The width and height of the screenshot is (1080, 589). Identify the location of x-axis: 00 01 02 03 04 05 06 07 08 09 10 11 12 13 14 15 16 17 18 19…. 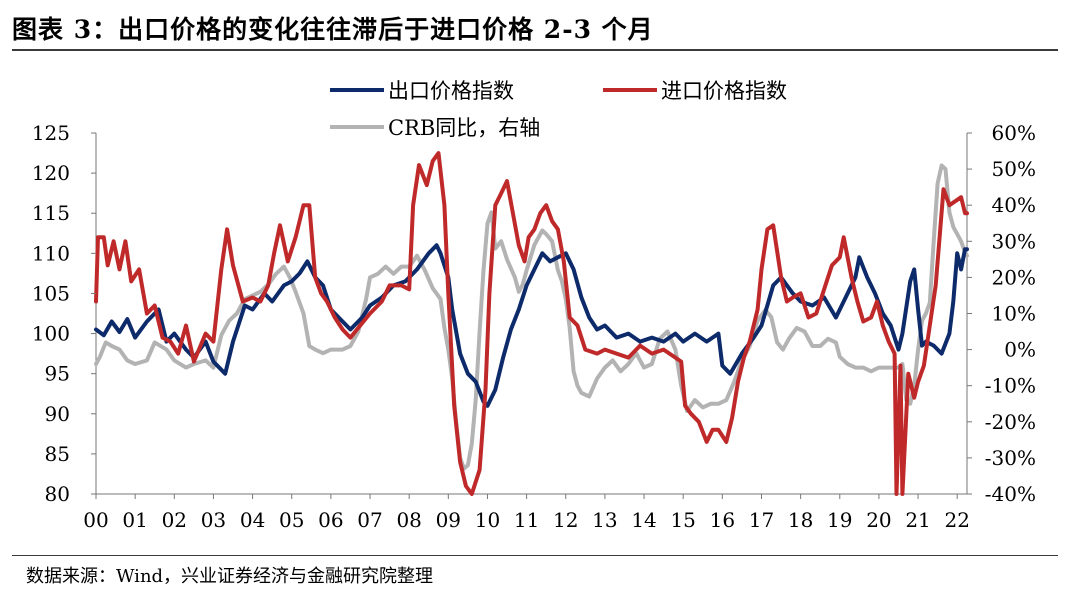
(526, 513).